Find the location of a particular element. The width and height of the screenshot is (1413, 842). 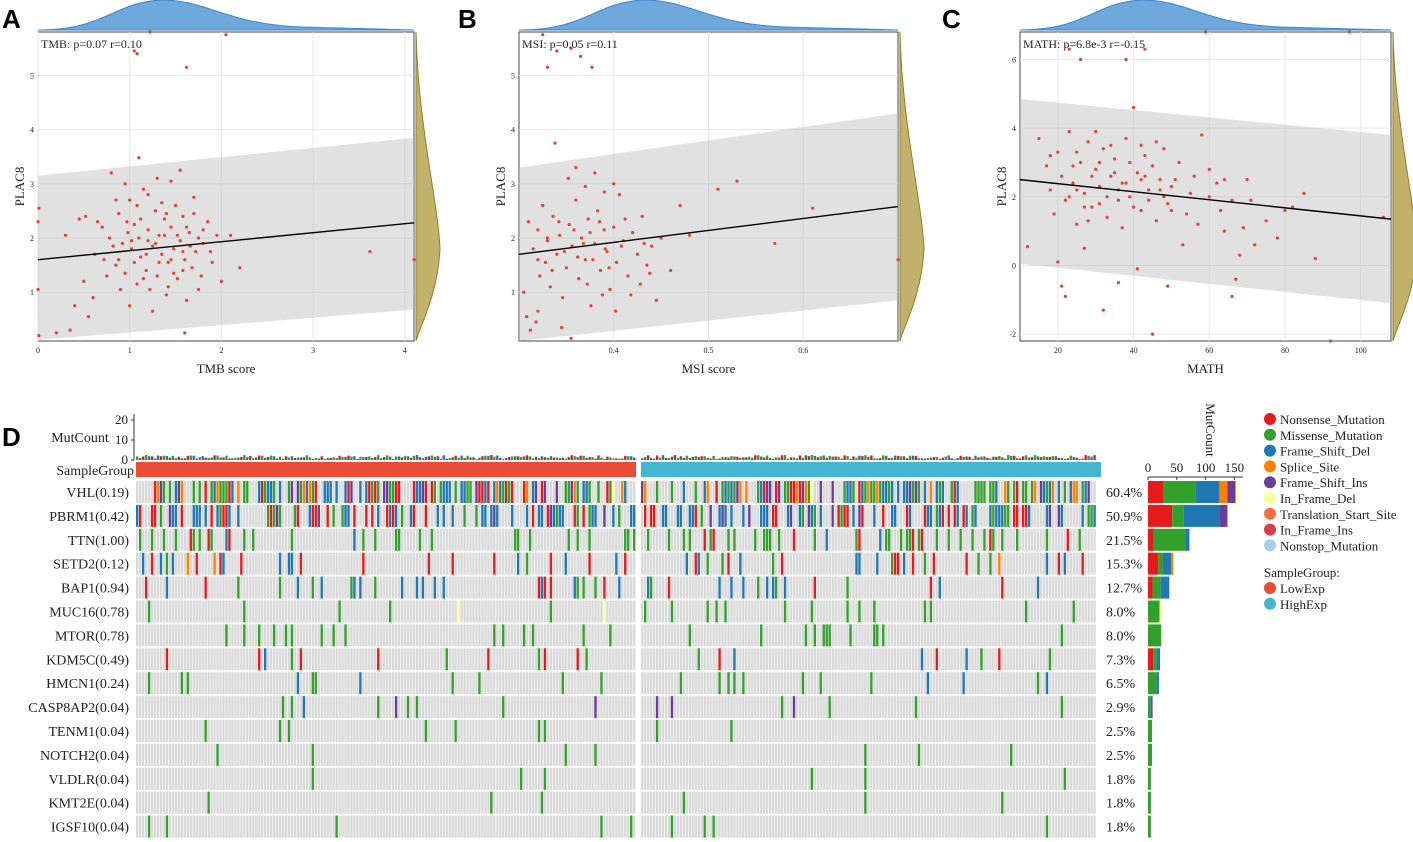

gene-count-bar-segment is located at coordinates (1169, 539).